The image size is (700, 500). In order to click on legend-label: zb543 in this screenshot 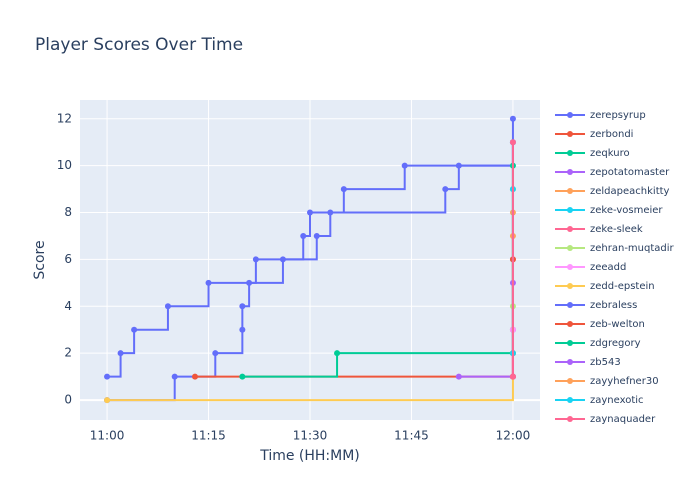, I will do `click(605, 362)`.